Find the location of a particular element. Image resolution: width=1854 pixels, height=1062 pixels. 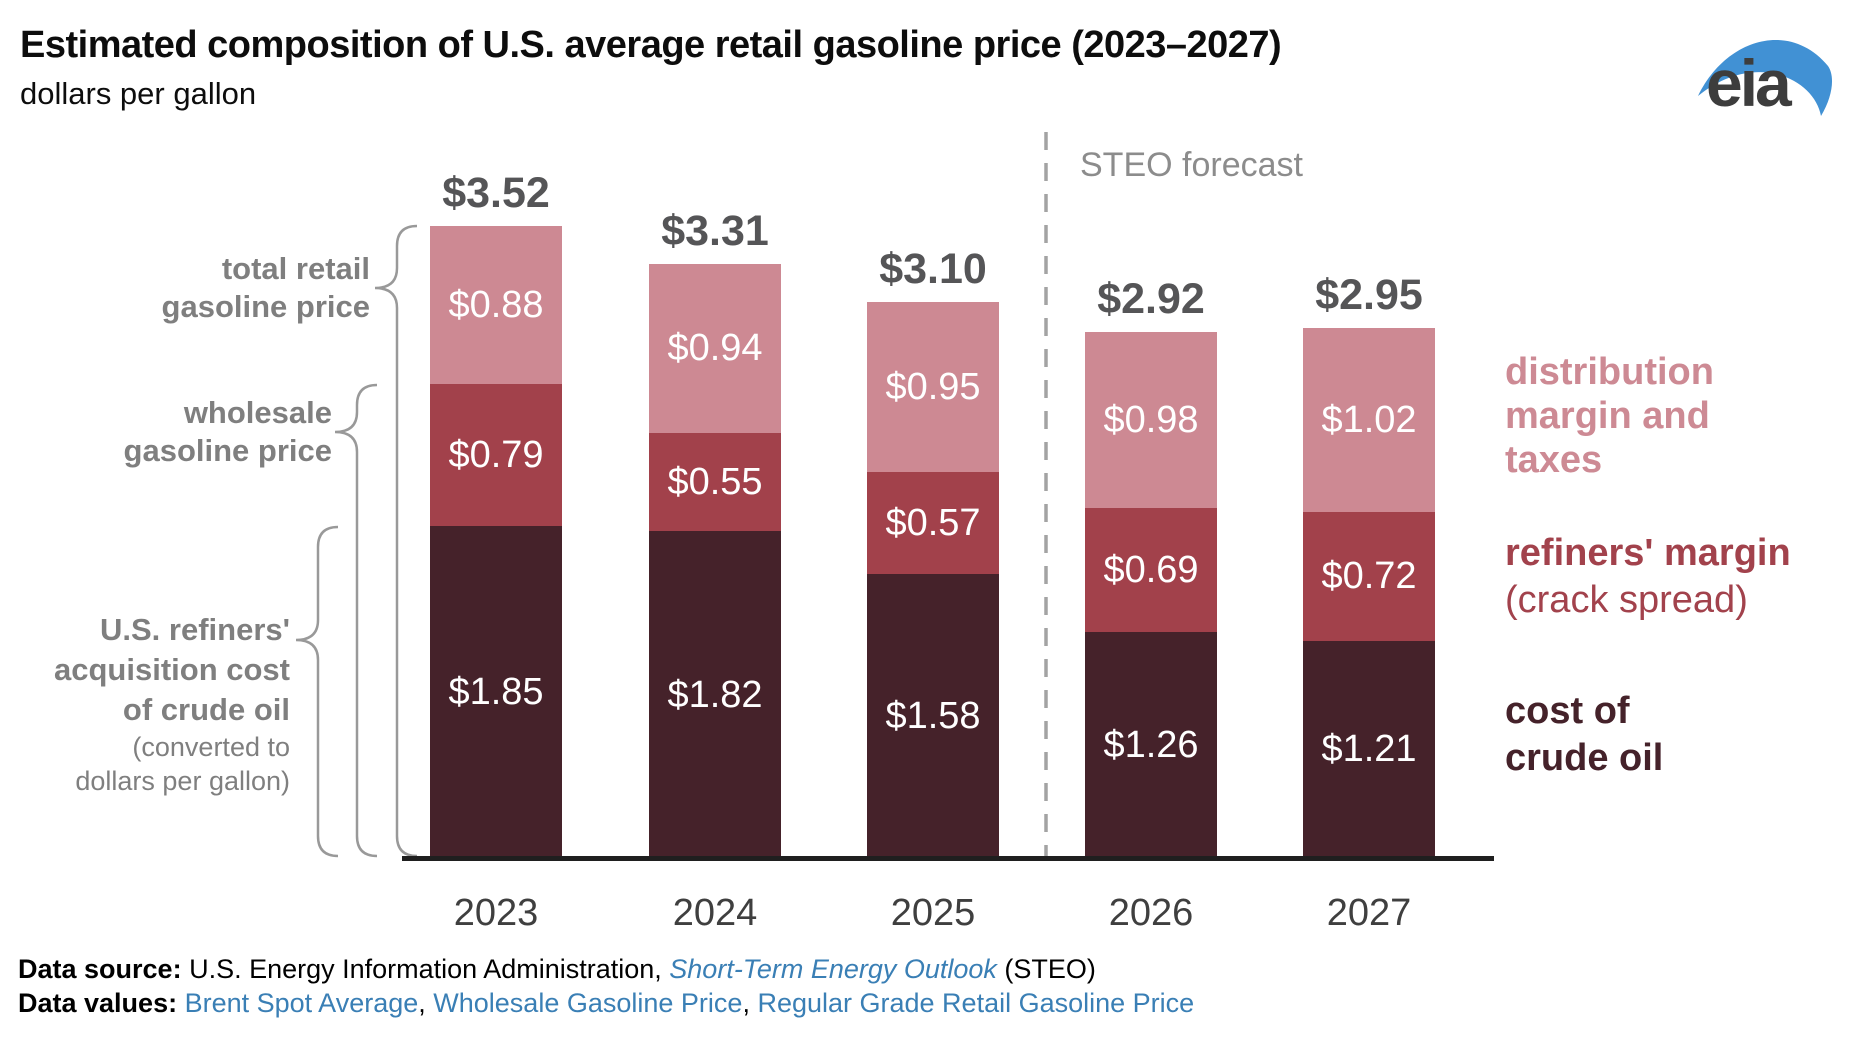

segment-value-label: $0.98 is located at coordinates (1151, 420).